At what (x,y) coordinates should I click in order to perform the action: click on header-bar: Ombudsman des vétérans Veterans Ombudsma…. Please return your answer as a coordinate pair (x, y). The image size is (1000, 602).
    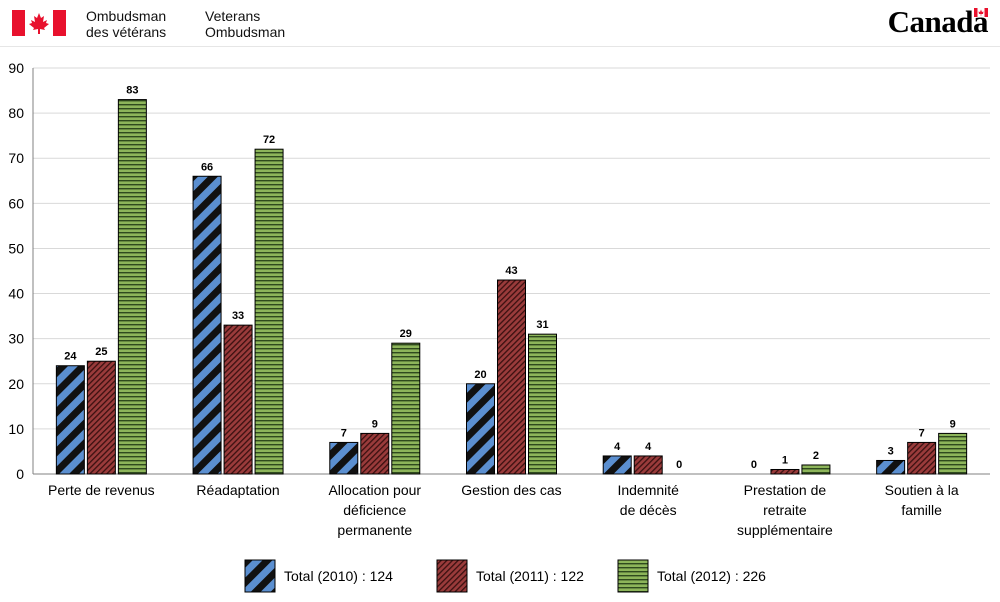
    Looking at the image, I should click on (500, 23).